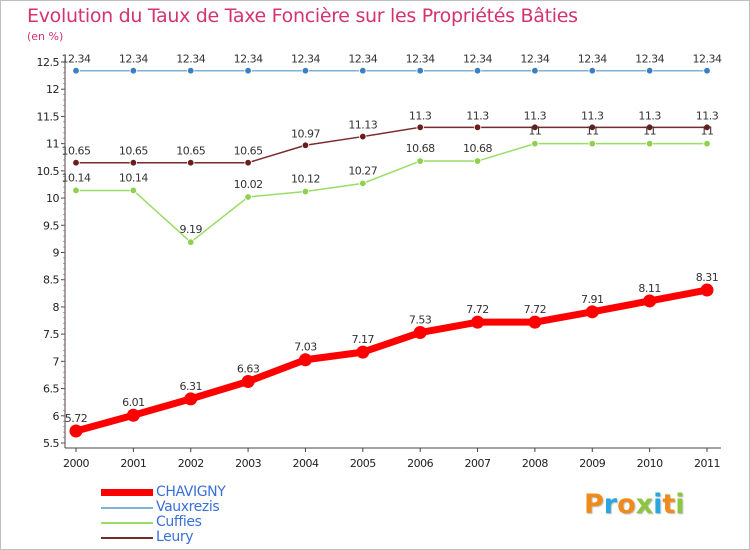 The width and height of the screenshot is (750, 550). What do you see at coordinates (52, 144) in the screenshot?
I see `y-tick-label: 11` at bounding box center [52, 144].